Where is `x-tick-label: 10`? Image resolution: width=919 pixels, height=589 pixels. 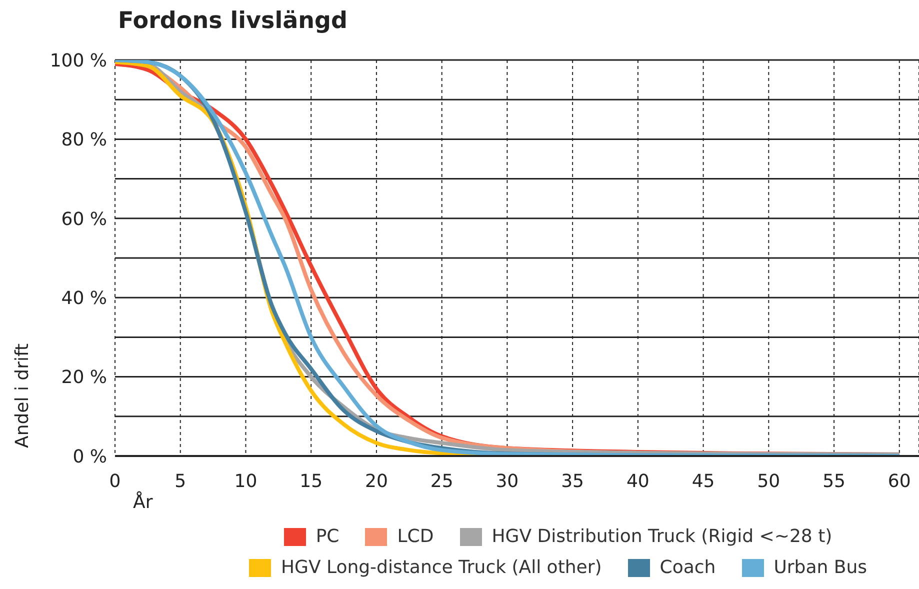
x-tick-label: 10 is located at coordinates (246, 481).